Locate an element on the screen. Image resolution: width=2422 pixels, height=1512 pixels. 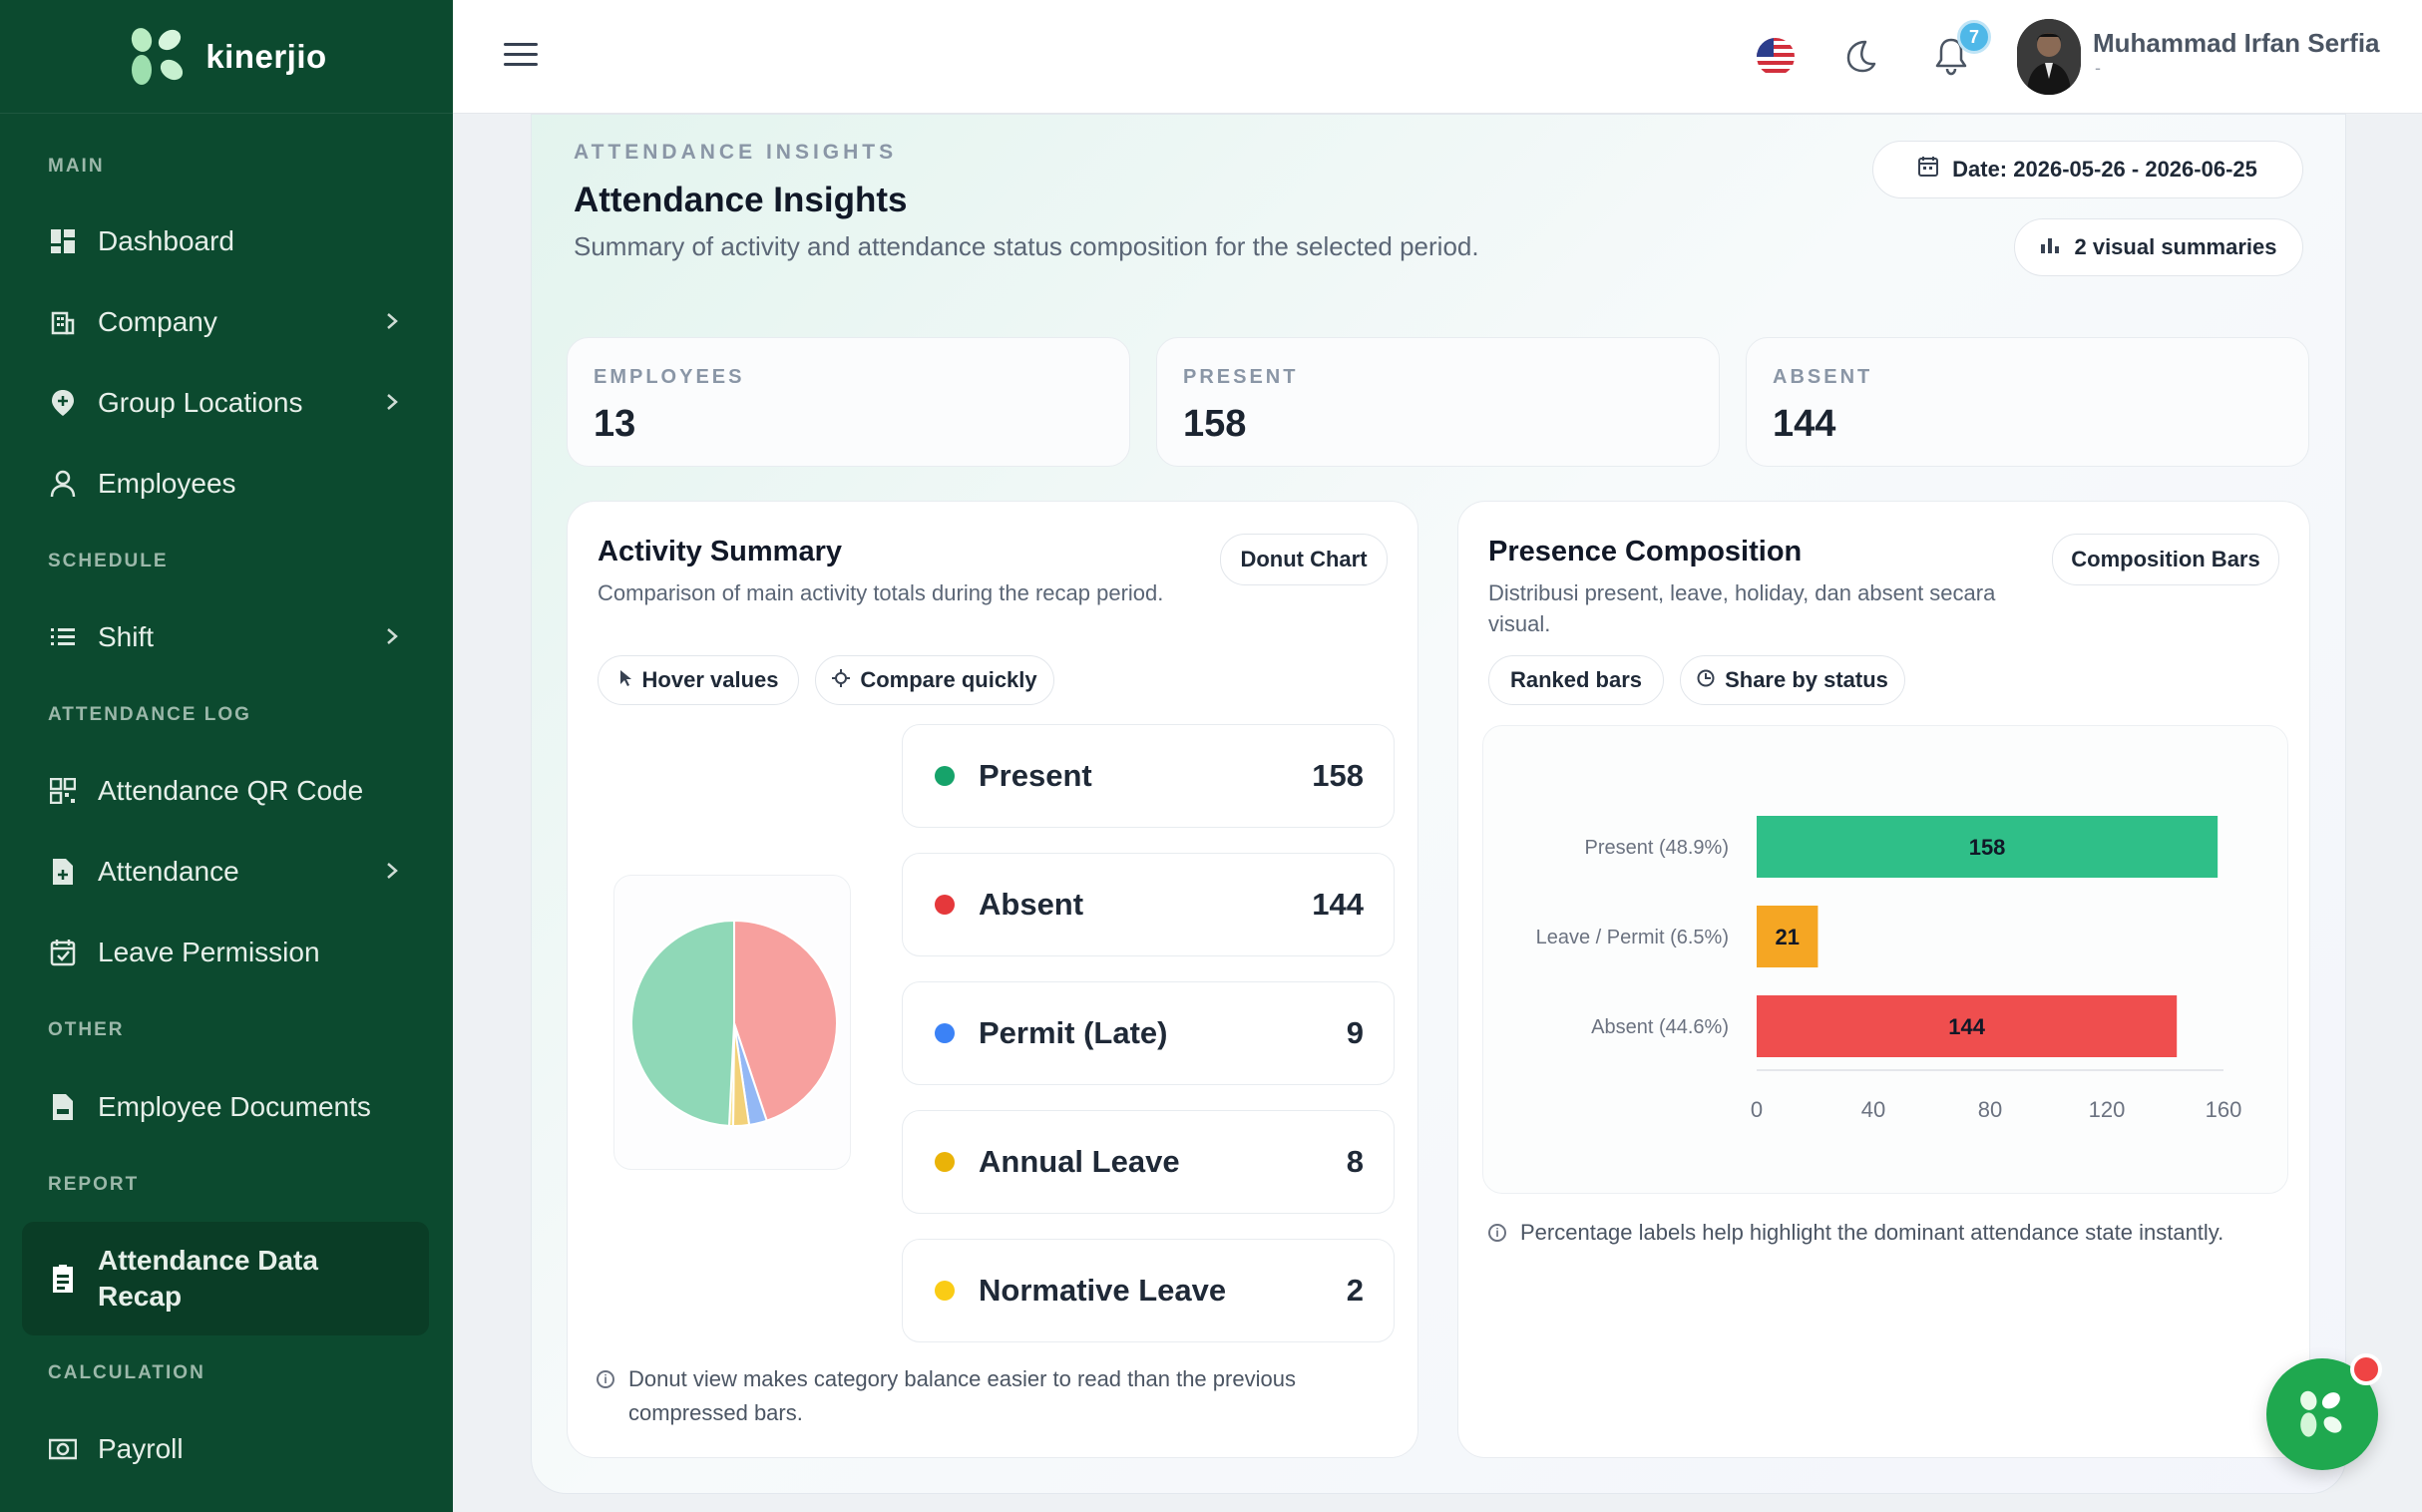
sidebar-item-attendance-qr-code: Attendance QR Code is located at coordinates (225, 791).